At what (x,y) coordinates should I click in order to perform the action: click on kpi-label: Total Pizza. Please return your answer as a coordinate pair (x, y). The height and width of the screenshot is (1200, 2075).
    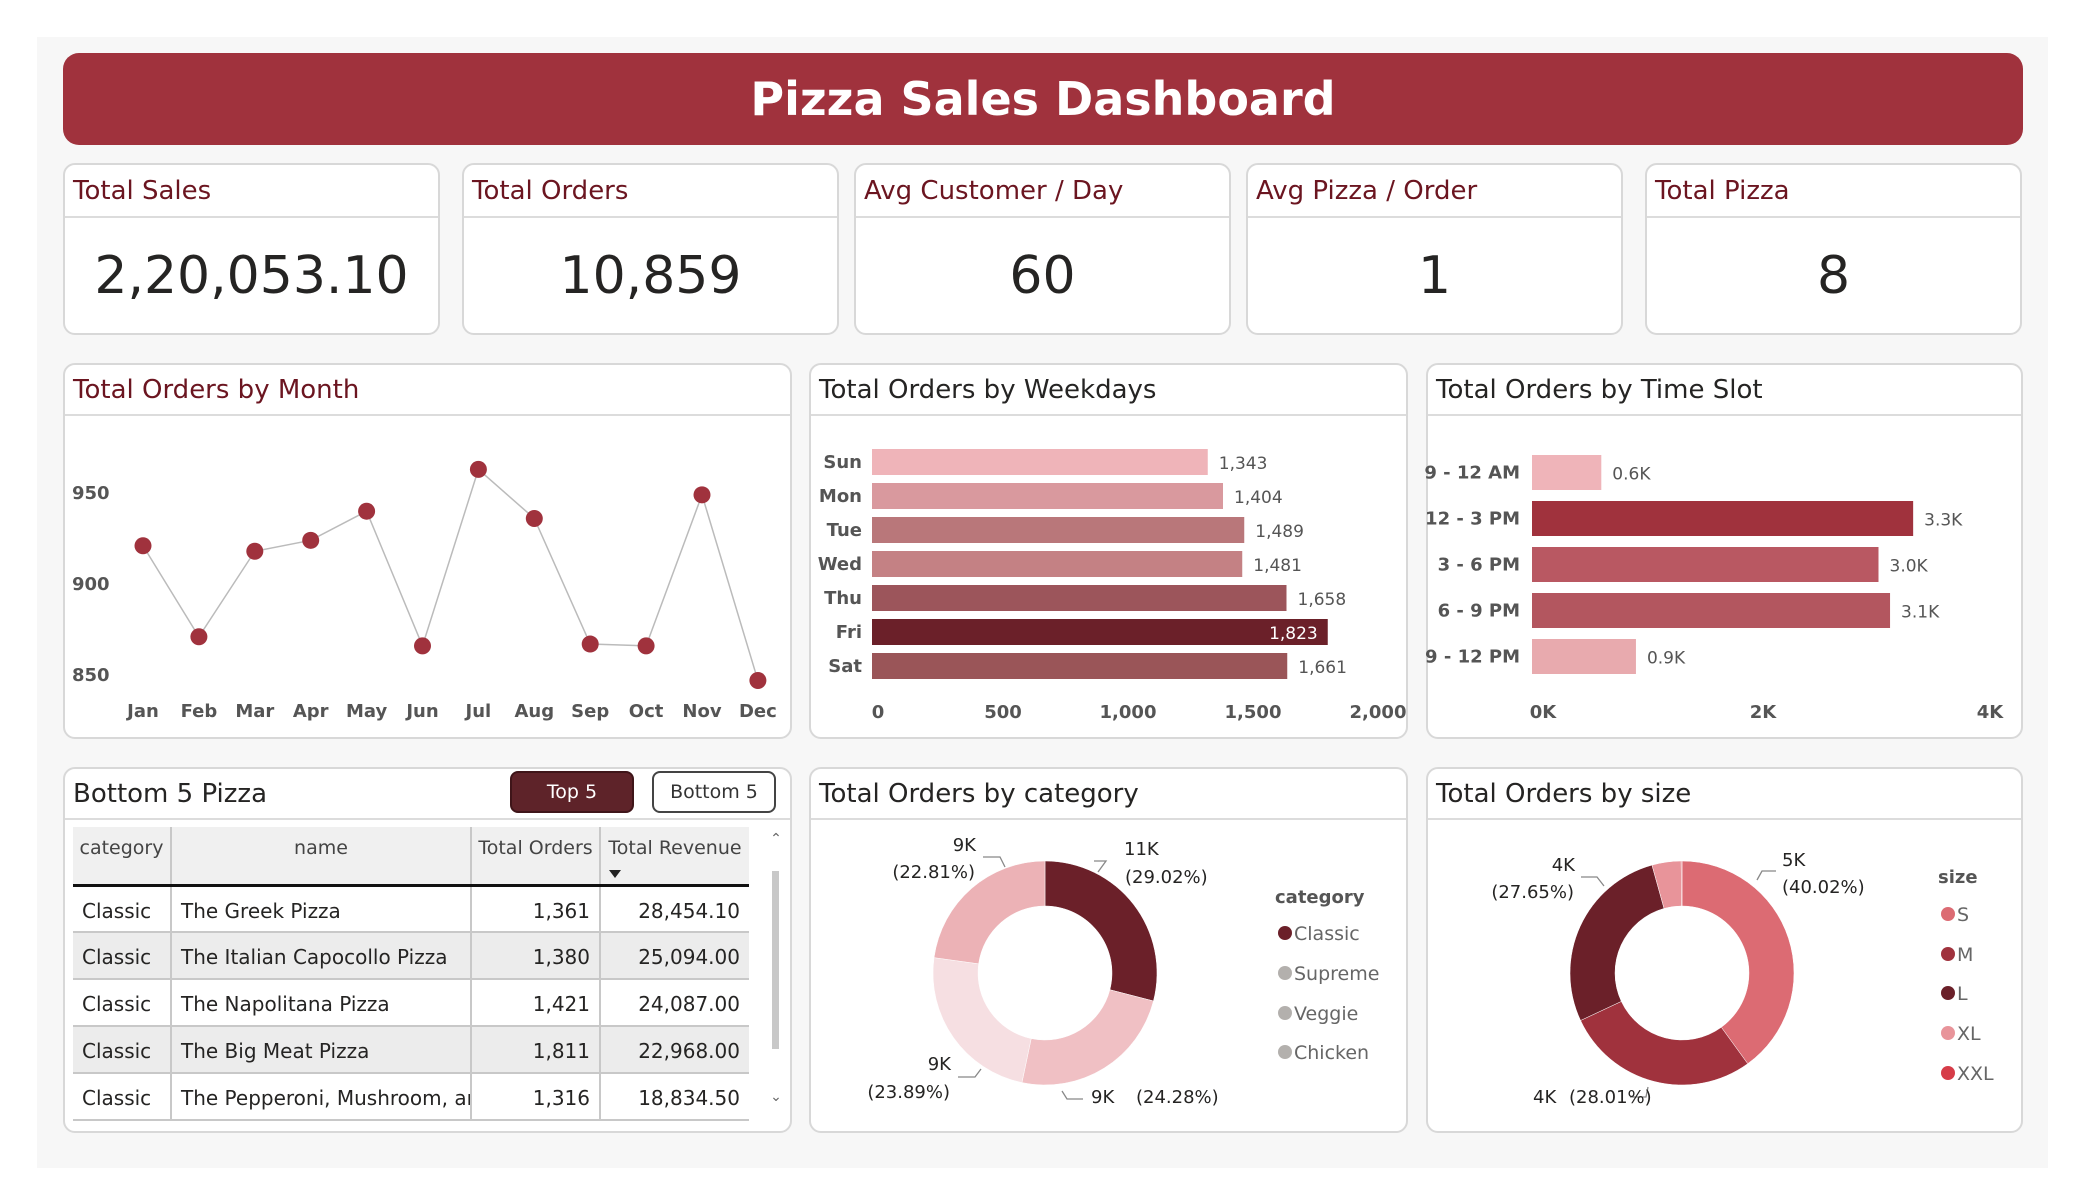
    Looking at the image, I should click on (1833, 191).